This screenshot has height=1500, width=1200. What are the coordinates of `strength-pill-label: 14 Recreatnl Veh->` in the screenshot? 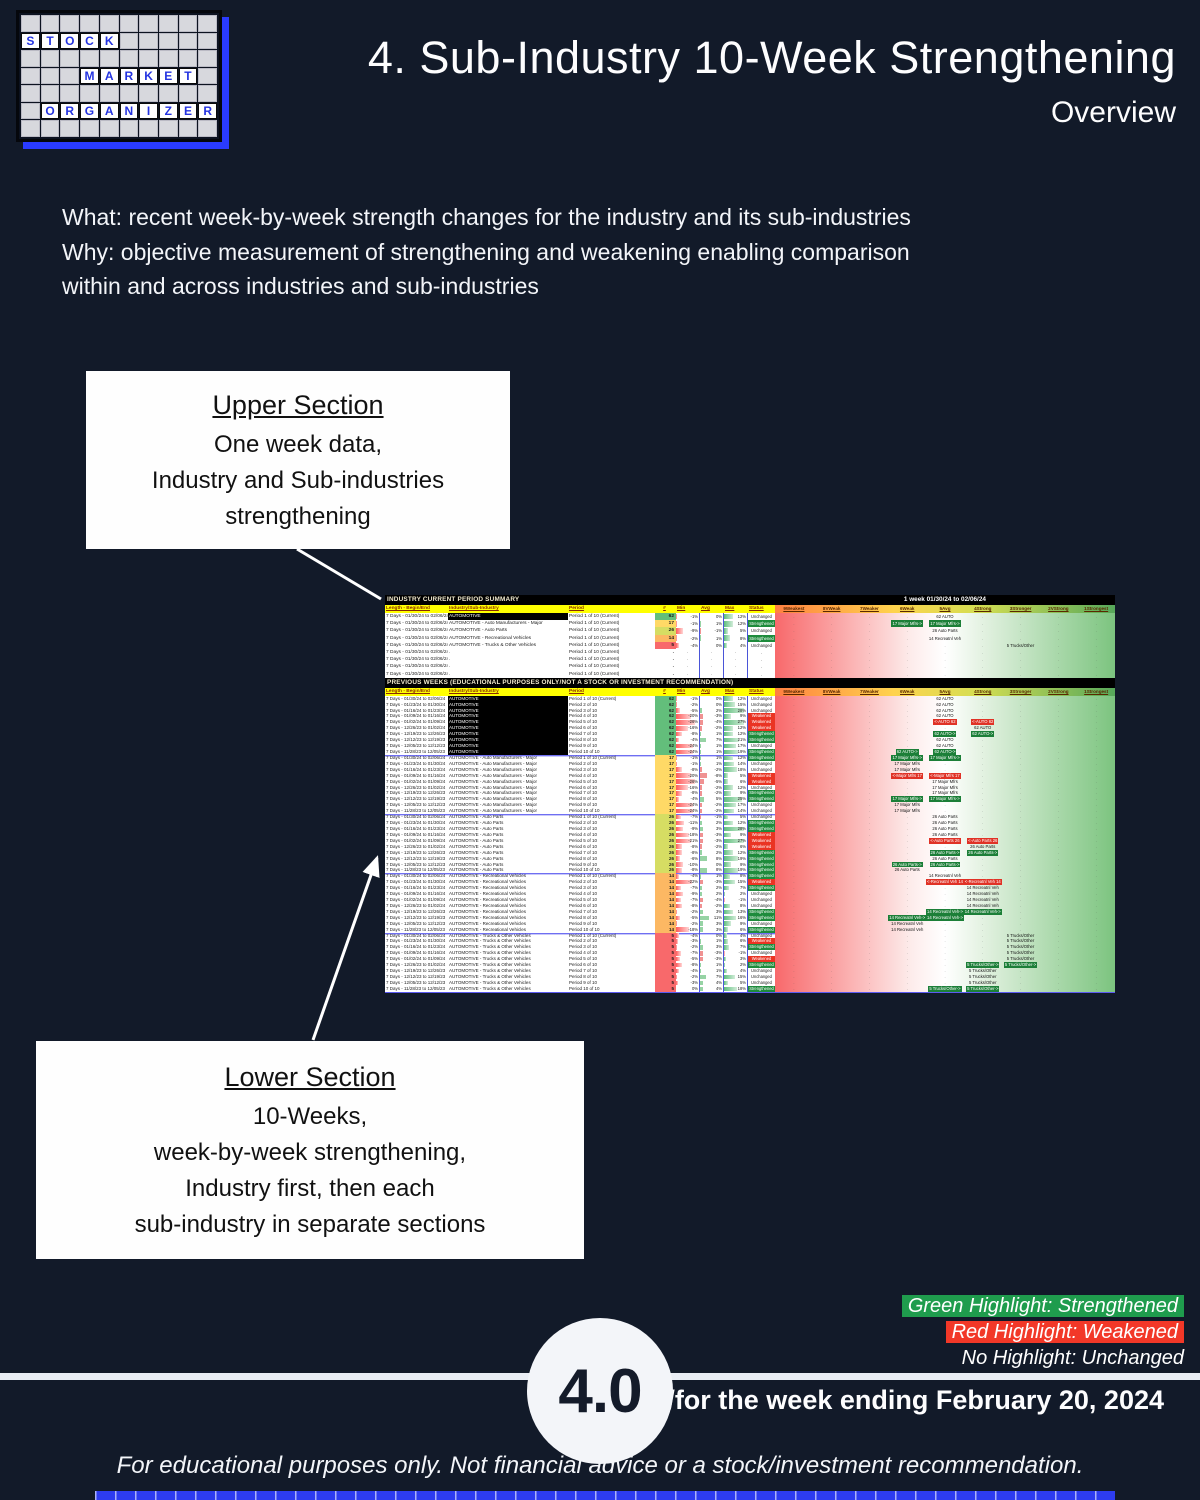 It's located at (982, 911).